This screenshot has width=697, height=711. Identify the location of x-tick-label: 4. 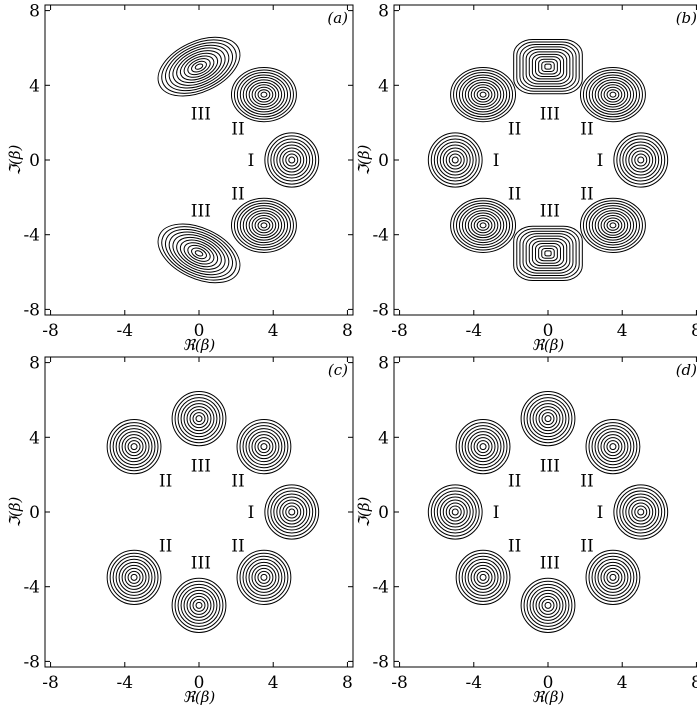
(273, 331).